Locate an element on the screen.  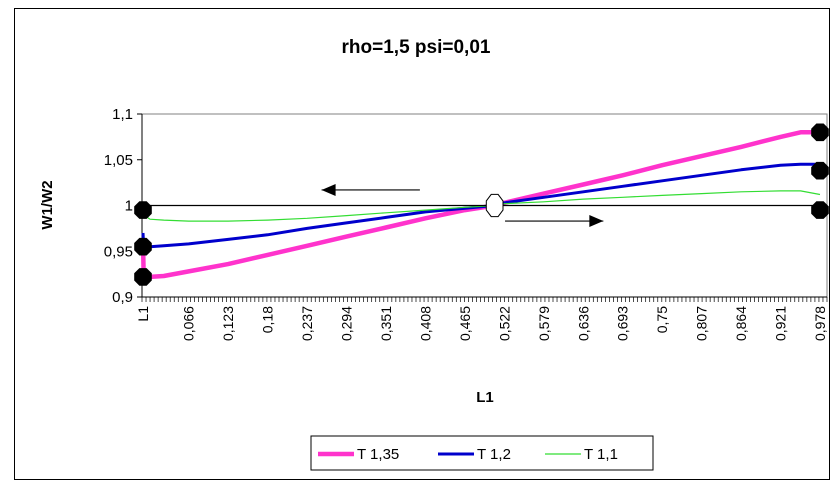
legend: T 1,35 T 1,2 T 1,1 is located at coordinates (482, 453).